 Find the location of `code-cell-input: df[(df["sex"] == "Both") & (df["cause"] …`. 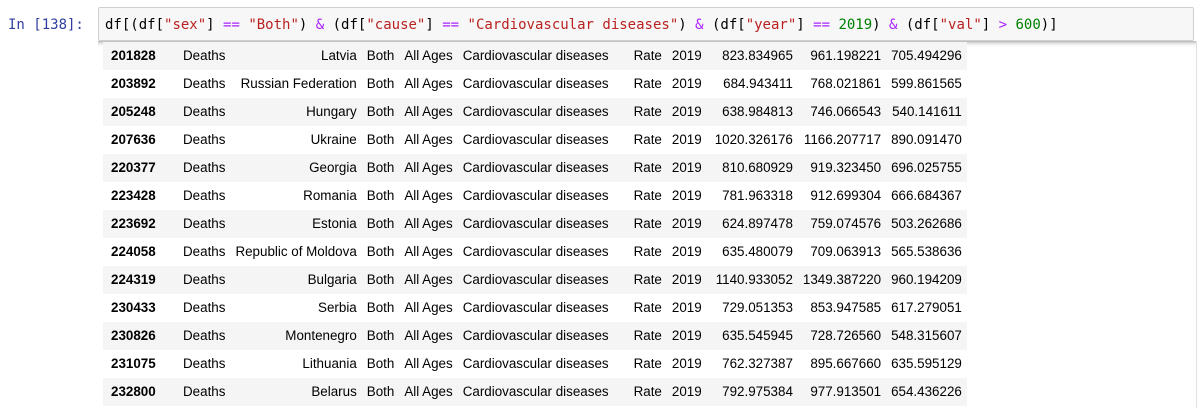

code-cell-input: df[(df["sex"] == "Both") & (df["cause"] … is located at coordinates (646, 24).